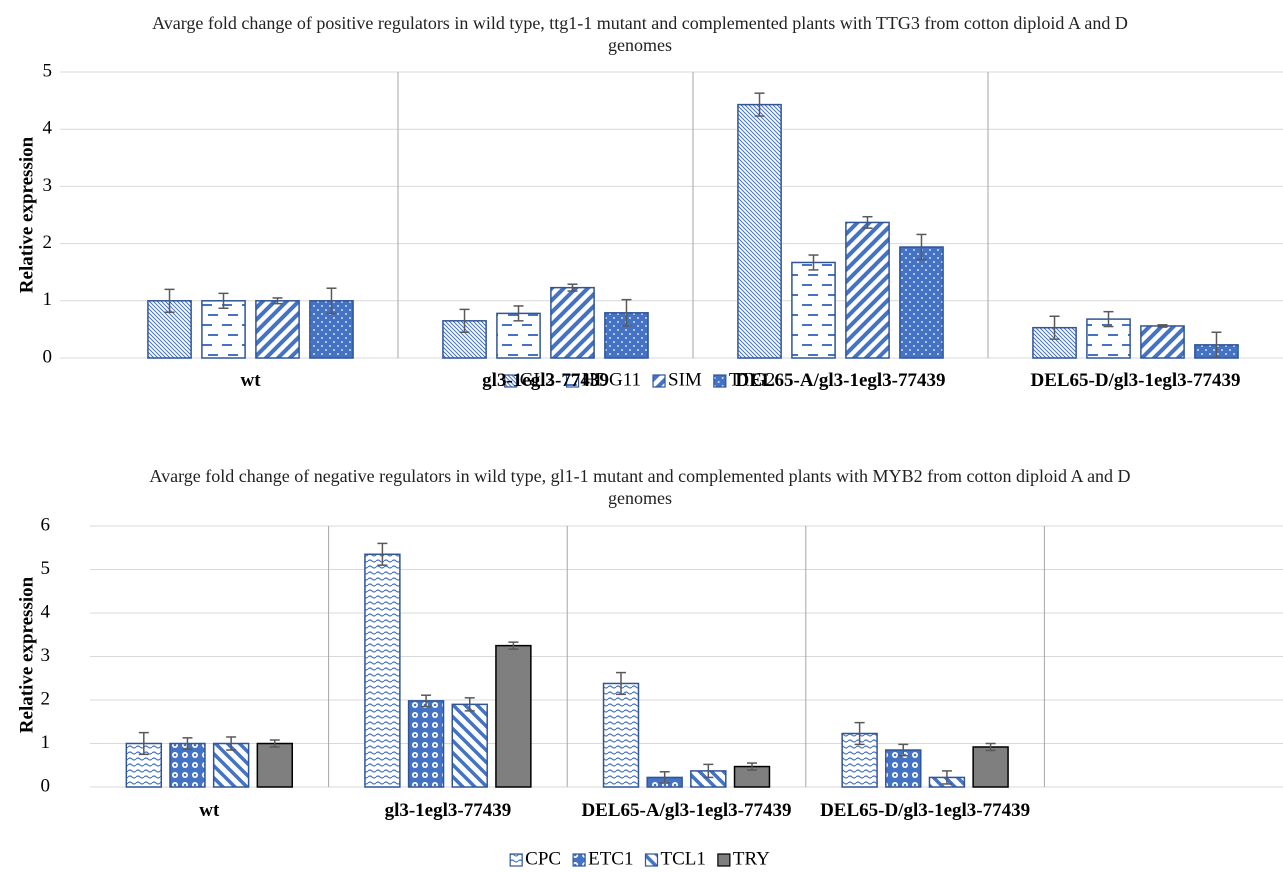 The image size is (1283, 872). What do you see at coordinates (543, 858) in the screenshot?
I see `legend-label: CPC` at bounding box center [543, 858].